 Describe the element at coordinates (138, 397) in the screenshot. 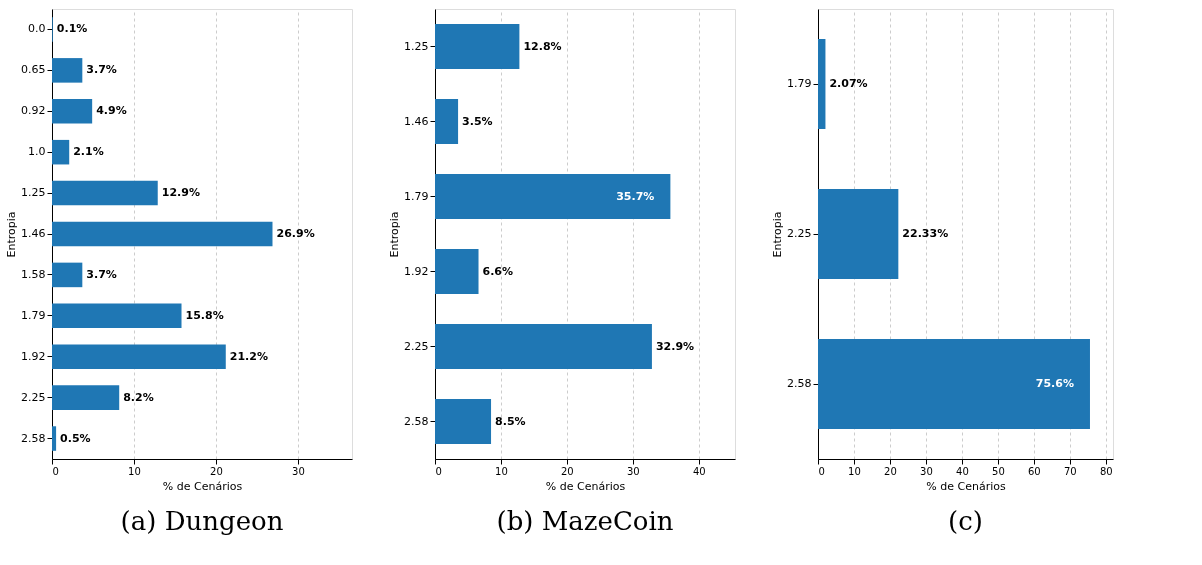

I see `data-label: 8.2%` at that location.